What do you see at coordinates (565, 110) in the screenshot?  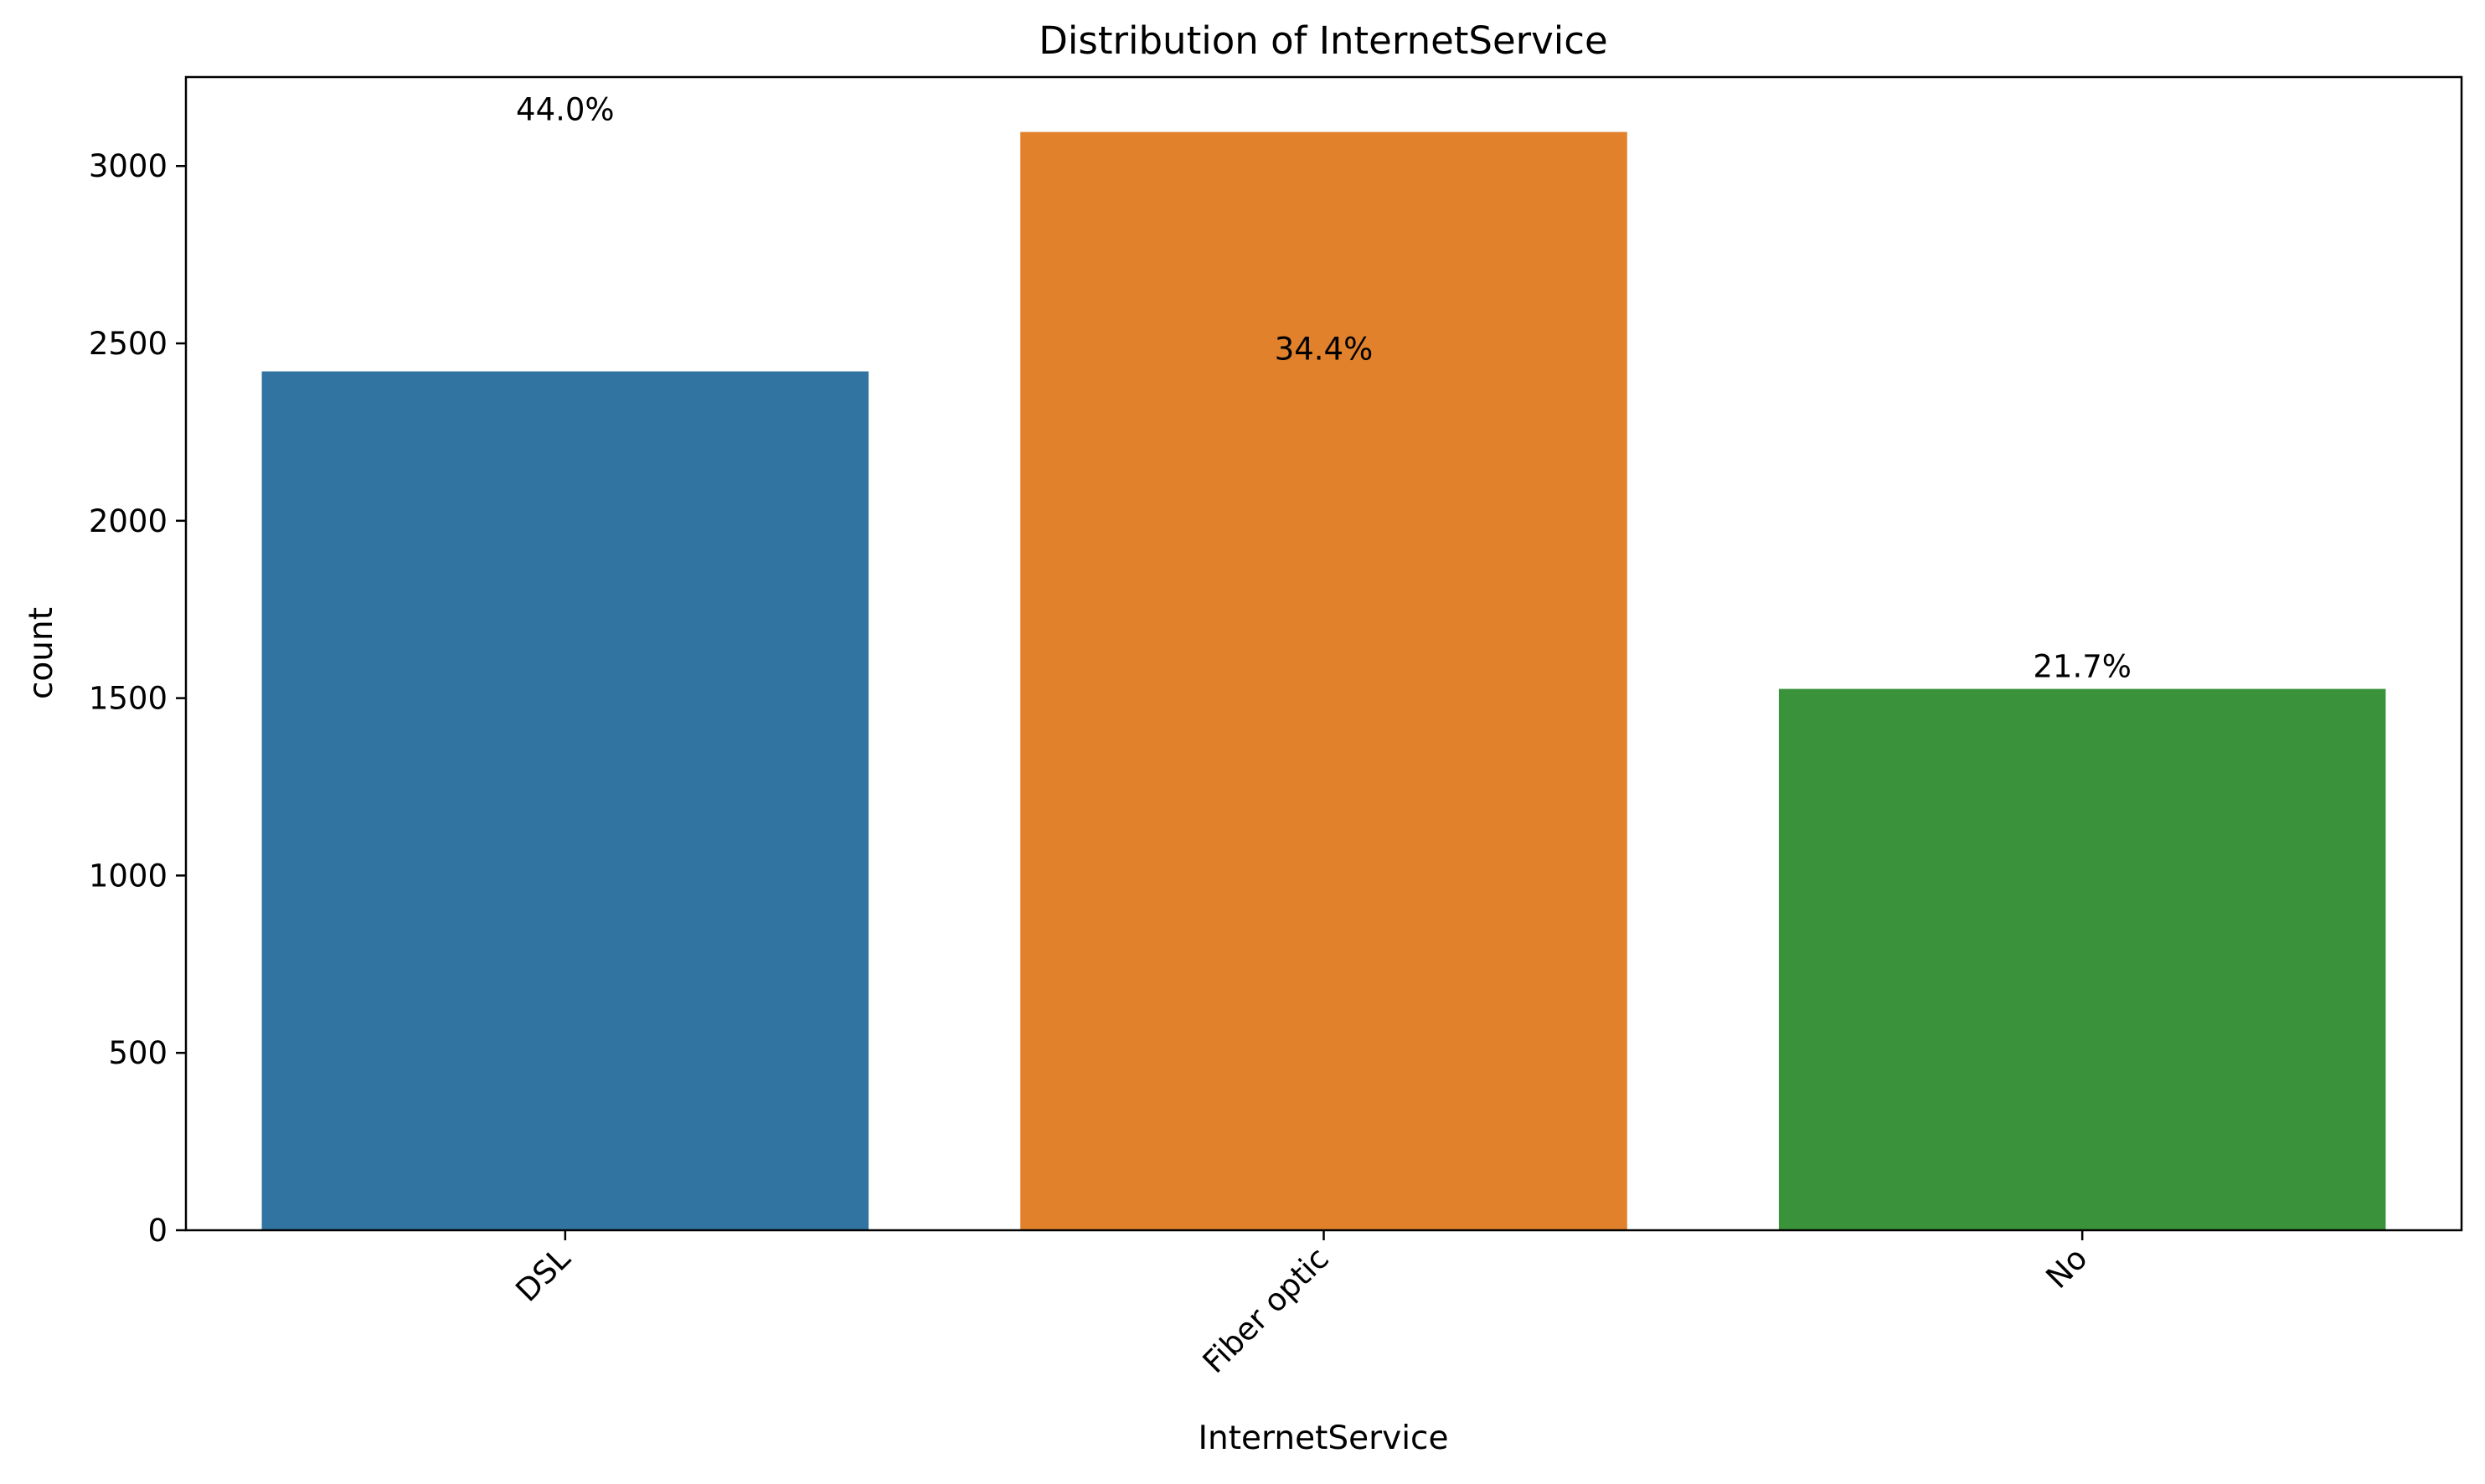 I see `percent-label: 44.0%` at bounding box center [565, 110].